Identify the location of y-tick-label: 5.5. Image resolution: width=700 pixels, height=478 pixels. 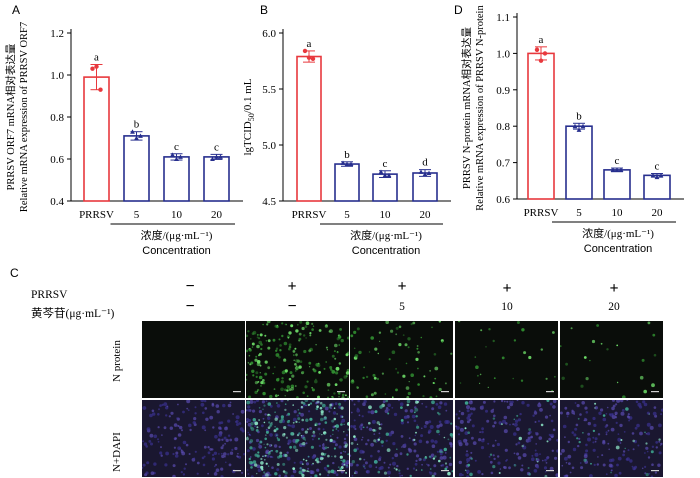
(269, 90).